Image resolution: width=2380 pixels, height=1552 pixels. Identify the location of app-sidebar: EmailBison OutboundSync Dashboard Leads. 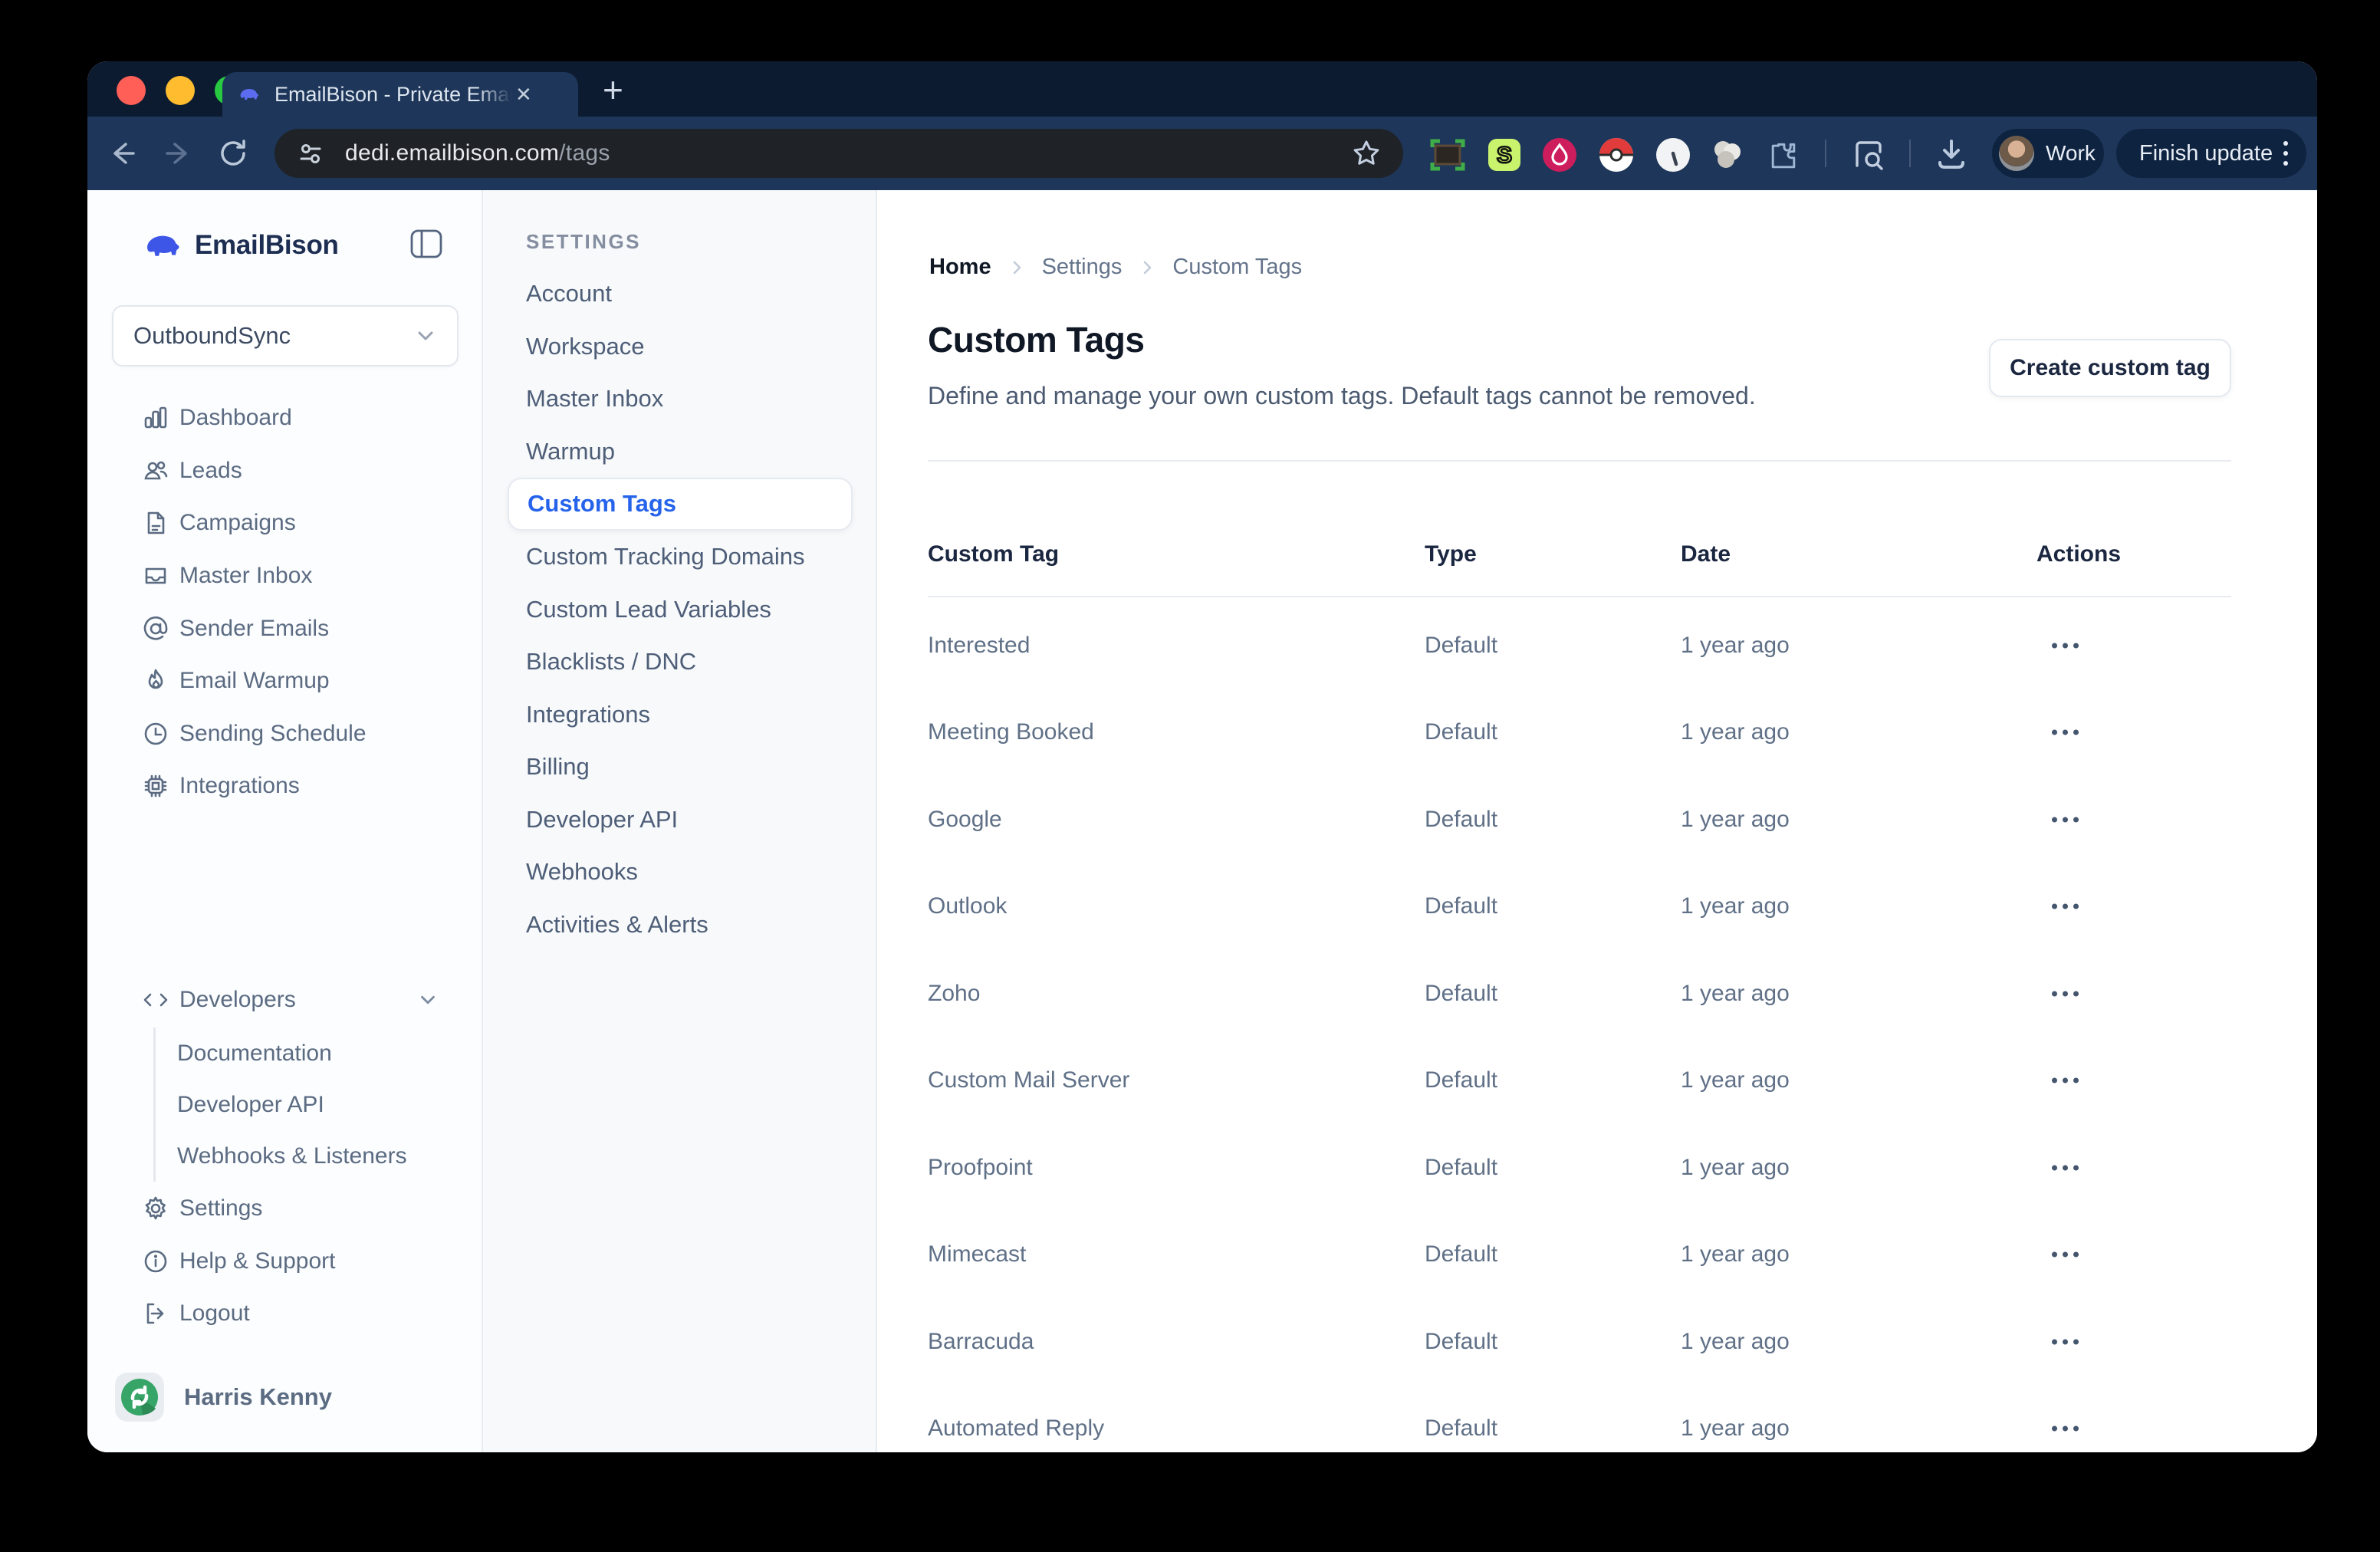
(285, 821).